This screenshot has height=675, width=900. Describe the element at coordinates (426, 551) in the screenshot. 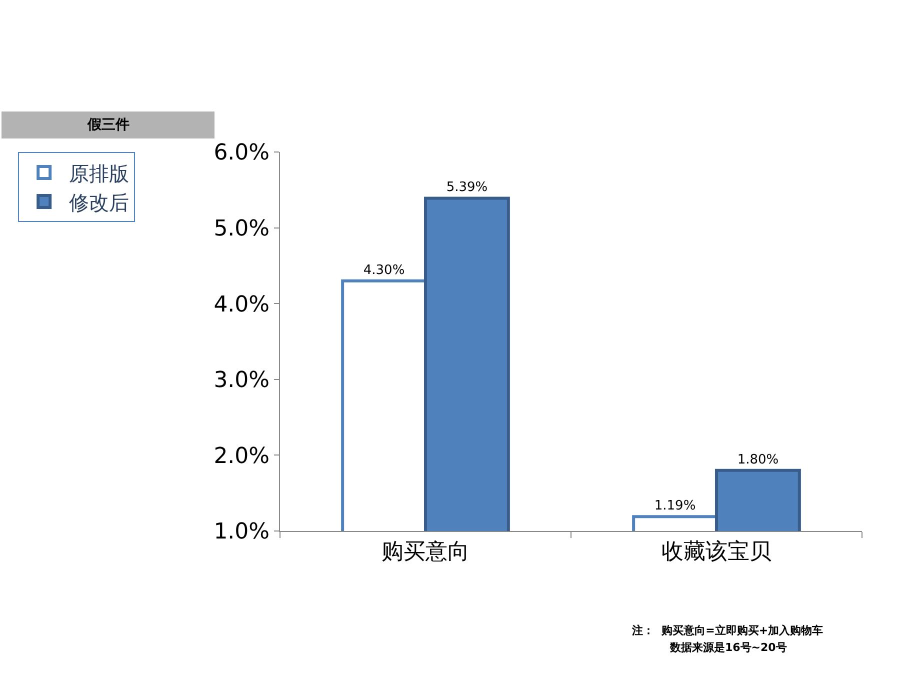

I see `x-tick-label: 购买意向` at that location.